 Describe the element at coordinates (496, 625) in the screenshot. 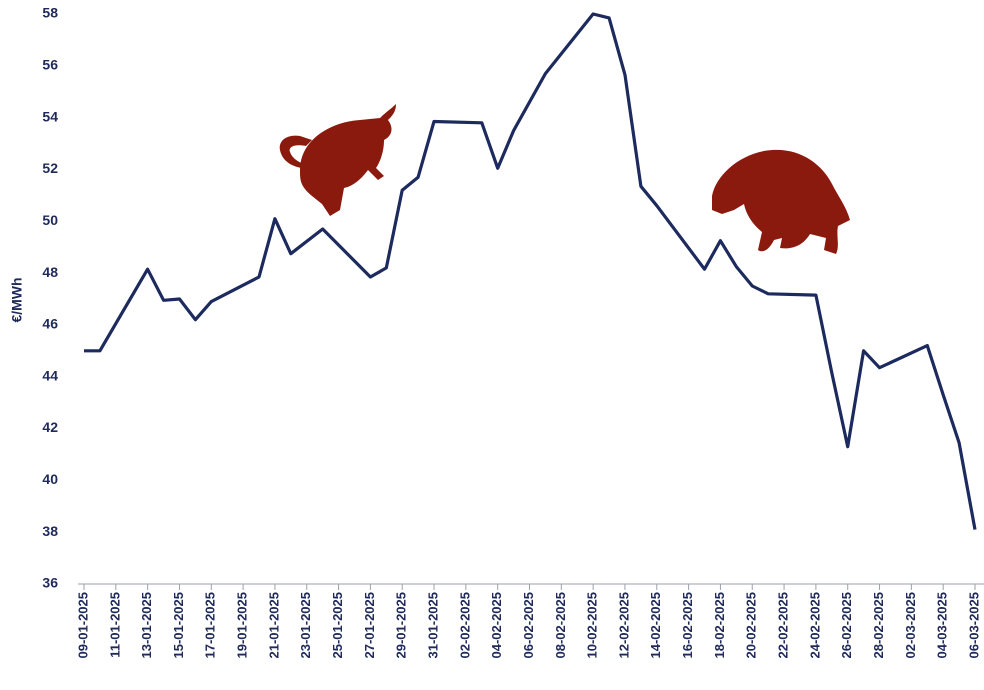

I see `x-tick-label: 04-02-2025` at that location.